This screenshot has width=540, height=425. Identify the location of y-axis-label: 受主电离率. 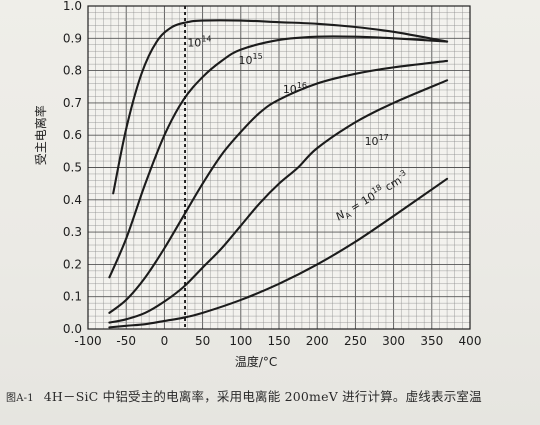
(40, 135).